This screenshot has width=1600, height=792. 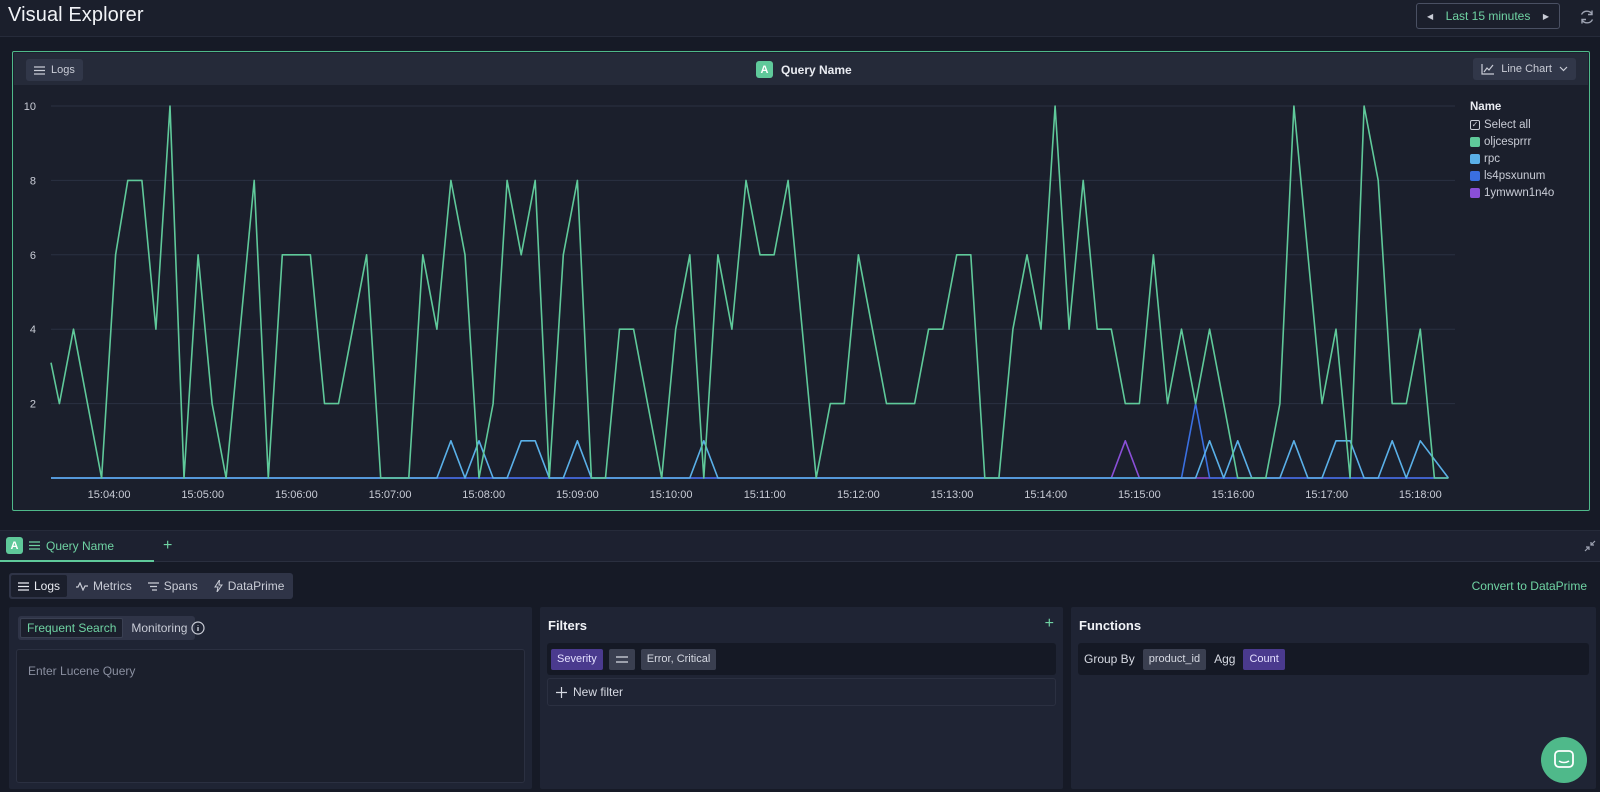 What do you see at coordinates (82, 586) in the screenshot?
I see `pulse-icon` at bounding box center [82, 586].